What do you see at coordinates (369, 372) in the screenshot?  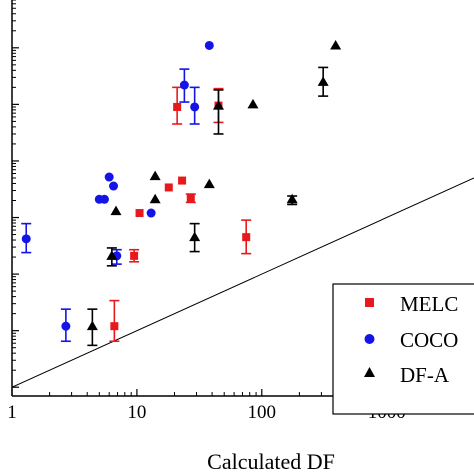 I see `legend-marker-dfa` at bounding box center [369, 372].